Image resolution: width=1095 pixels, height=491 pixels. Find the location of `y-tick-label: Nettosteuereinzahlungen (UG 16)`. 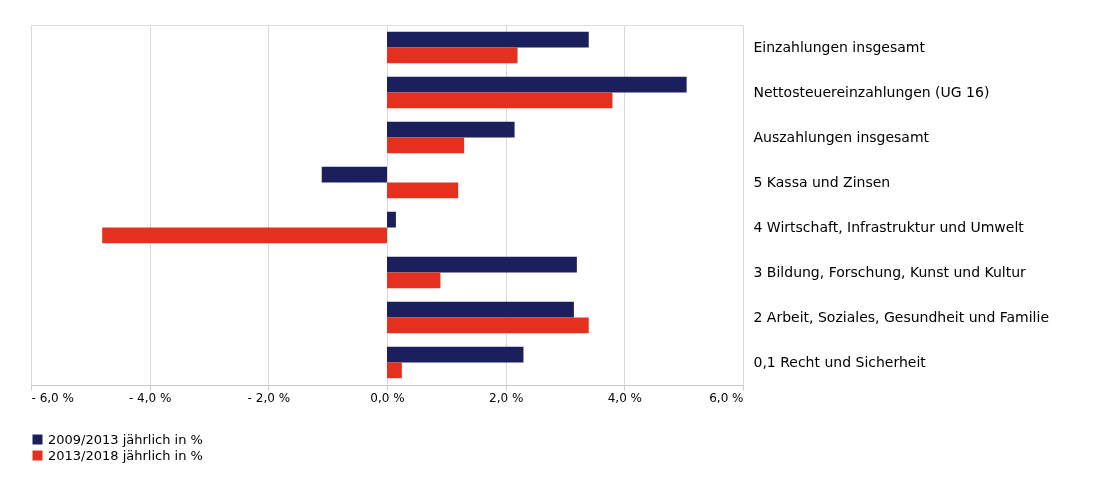

y-tick-label: Nettosteuereinzahlungen (UG 16) is located at coordinates (871, 91).